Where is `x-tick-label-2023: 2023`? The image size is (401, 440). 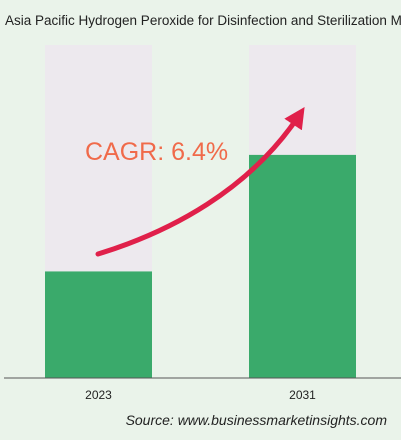 x-tick-label-2023: 2023 is located at coordinates (98, 395).